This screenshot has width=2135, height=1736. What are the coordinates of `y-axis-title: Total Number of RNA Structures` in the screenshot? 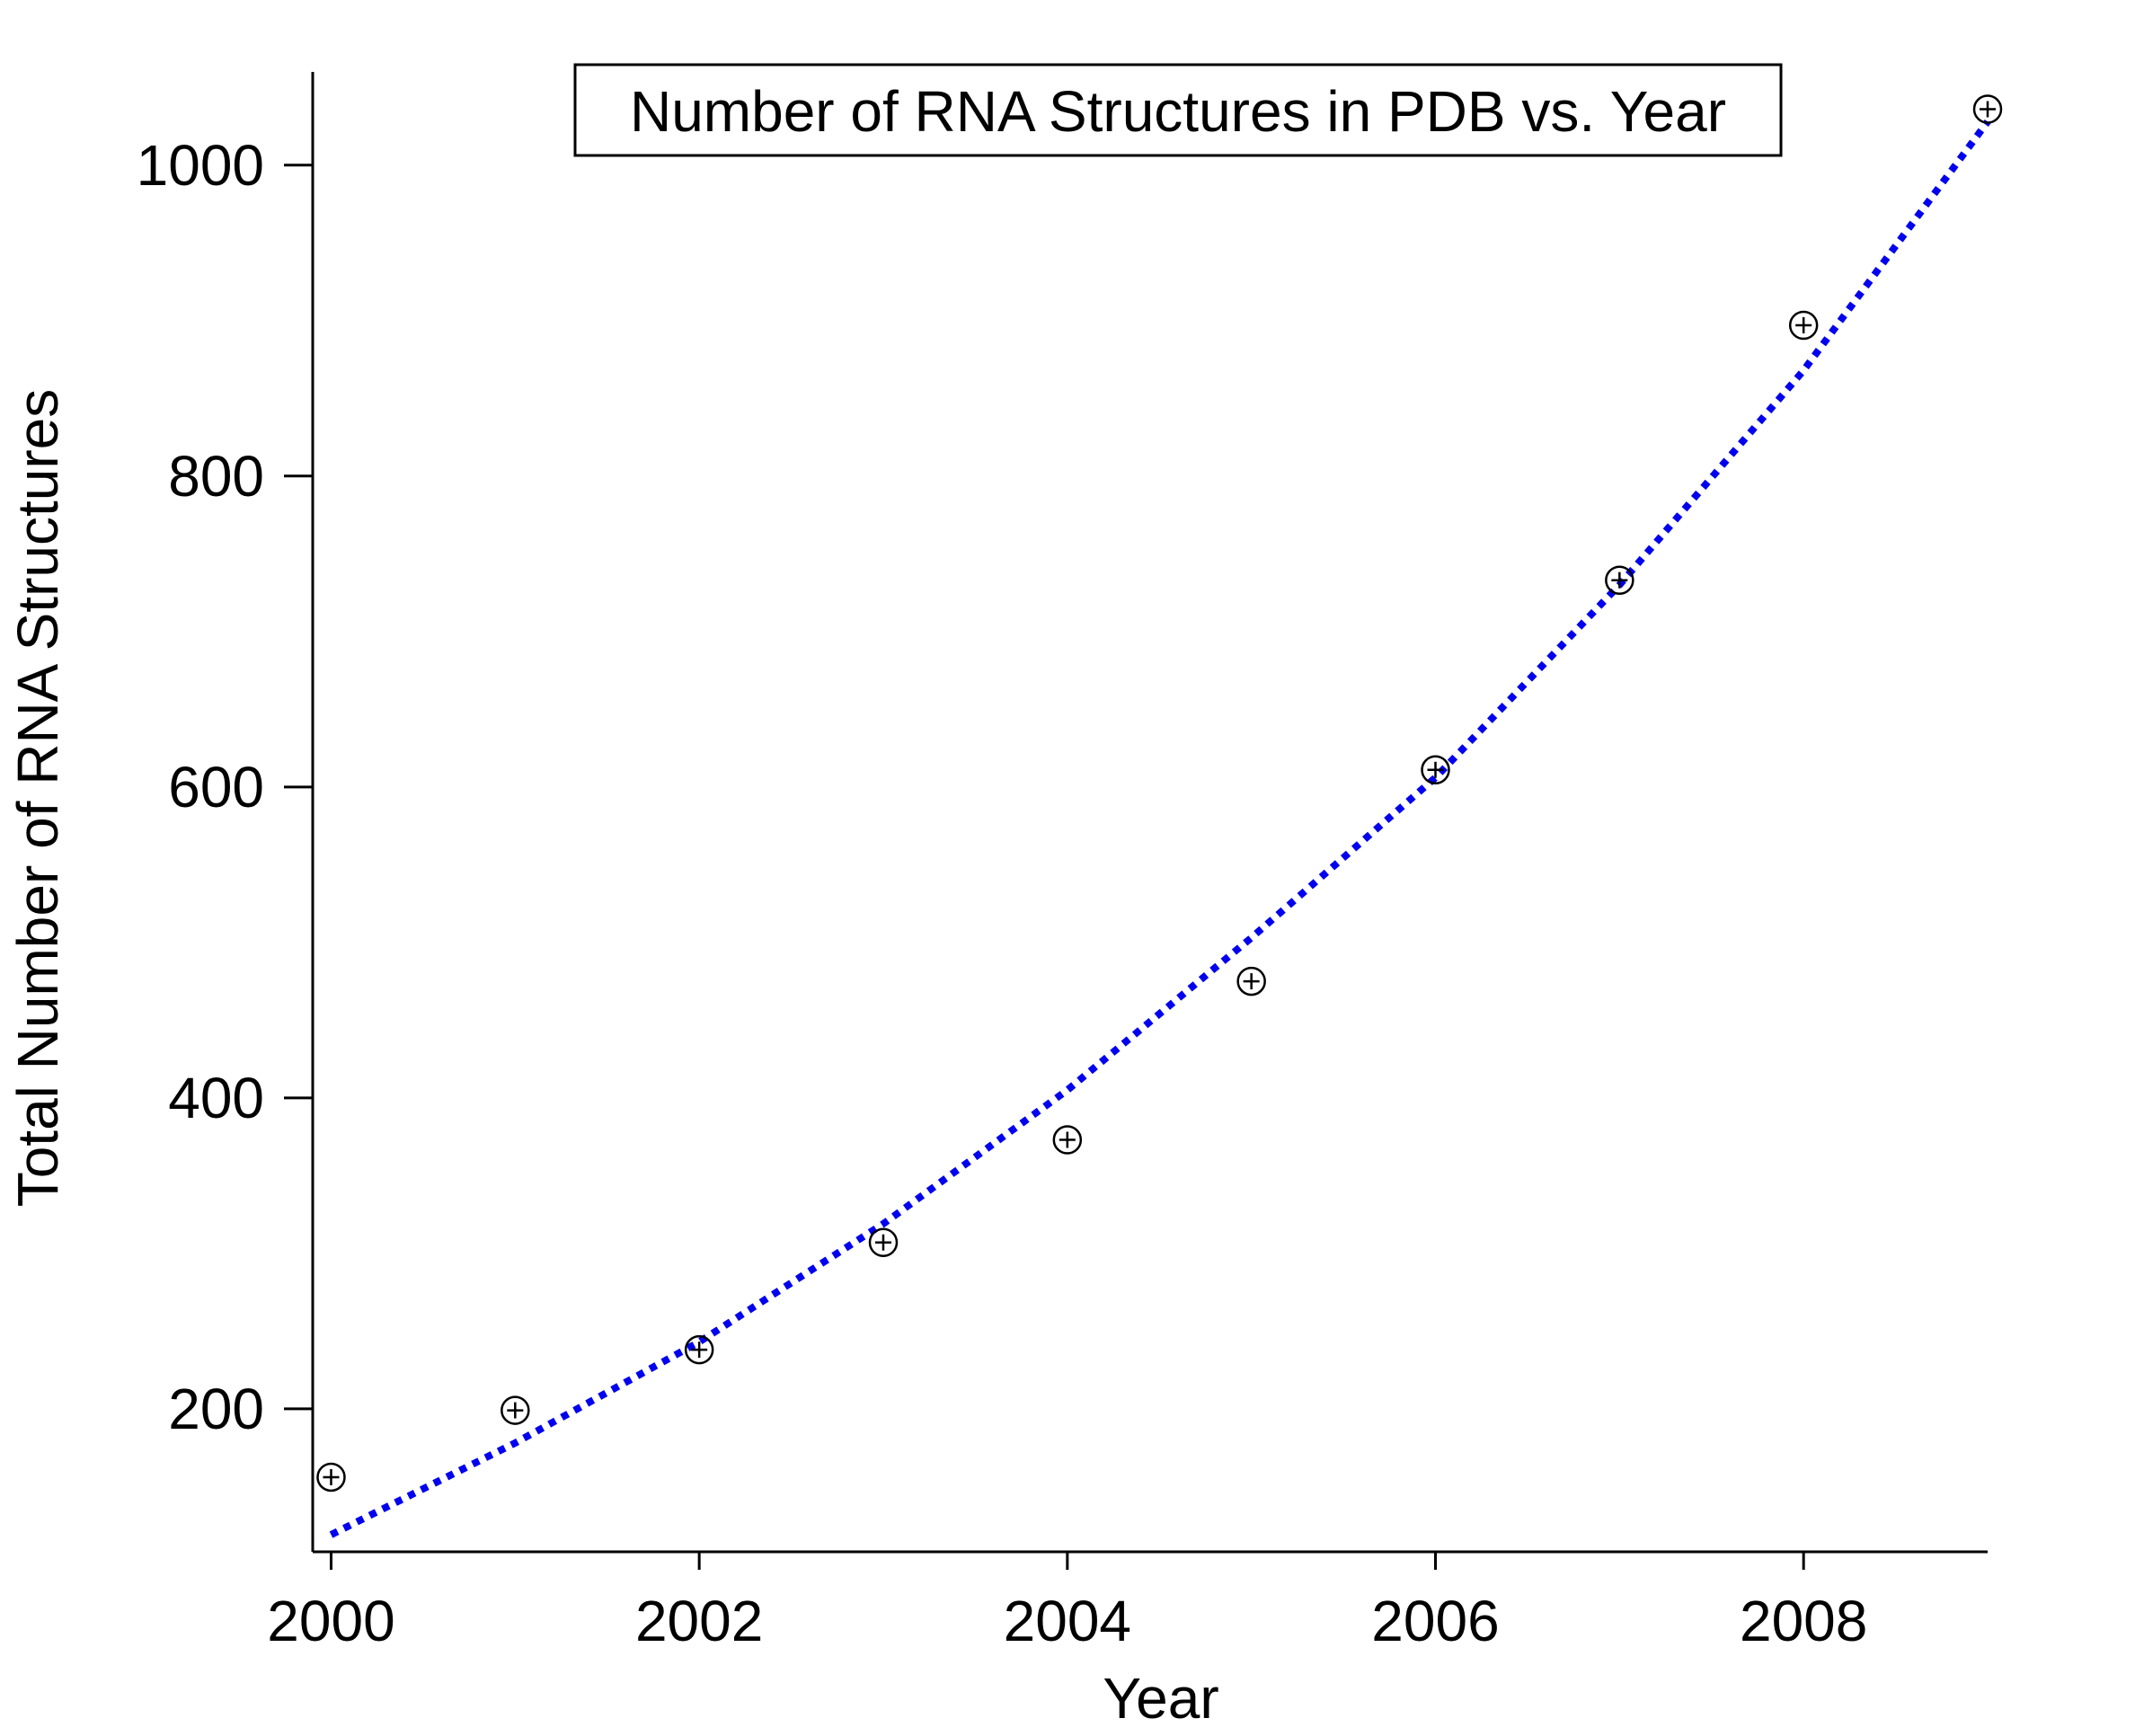 It's located at (37, 798).